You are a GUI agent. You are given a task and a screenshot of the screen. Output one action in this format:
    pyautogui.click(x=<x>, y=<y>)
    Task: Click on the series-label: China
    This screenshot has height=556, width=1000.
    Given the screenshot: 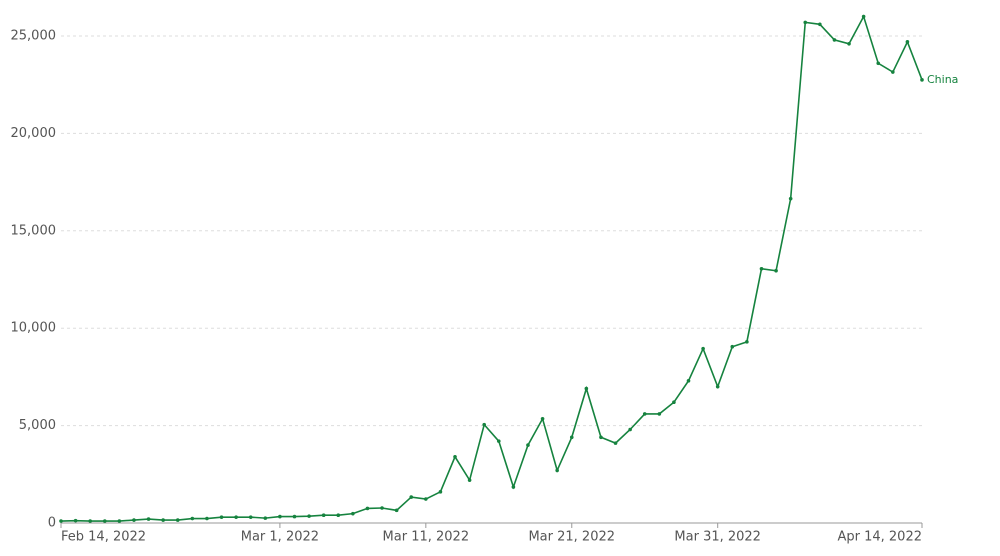 What is the action you would take?
    pyautogui.click(x=942, y=79)
    